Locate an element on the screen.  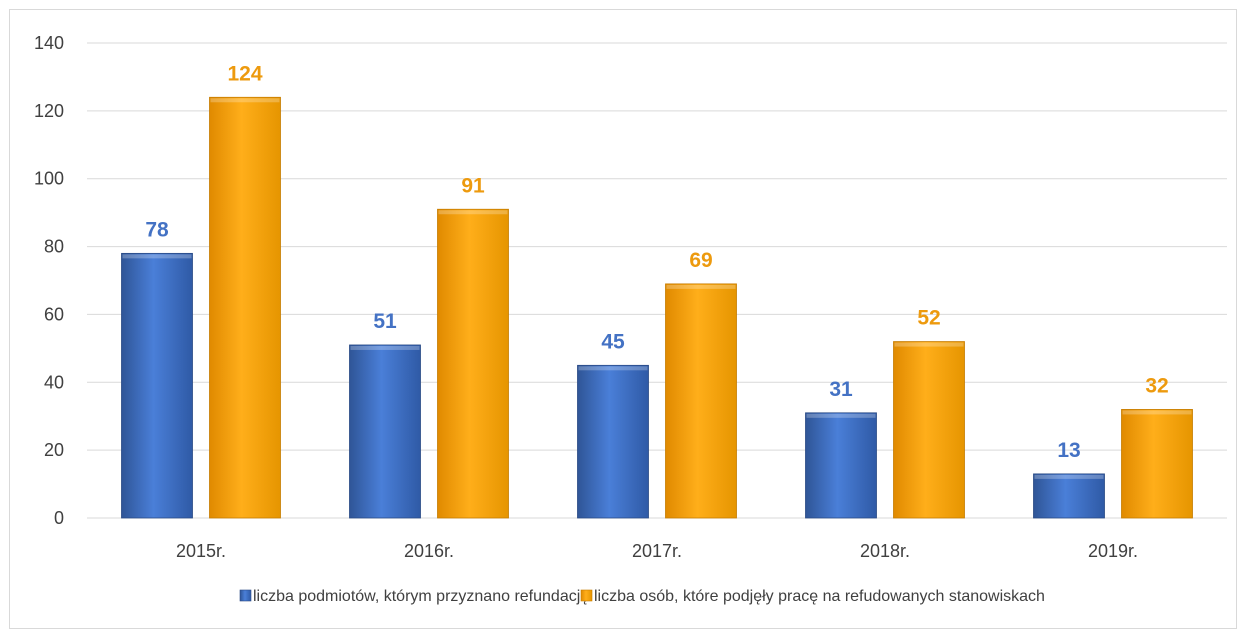
y-tick-label: 40 is located at coordinates (54, 382).